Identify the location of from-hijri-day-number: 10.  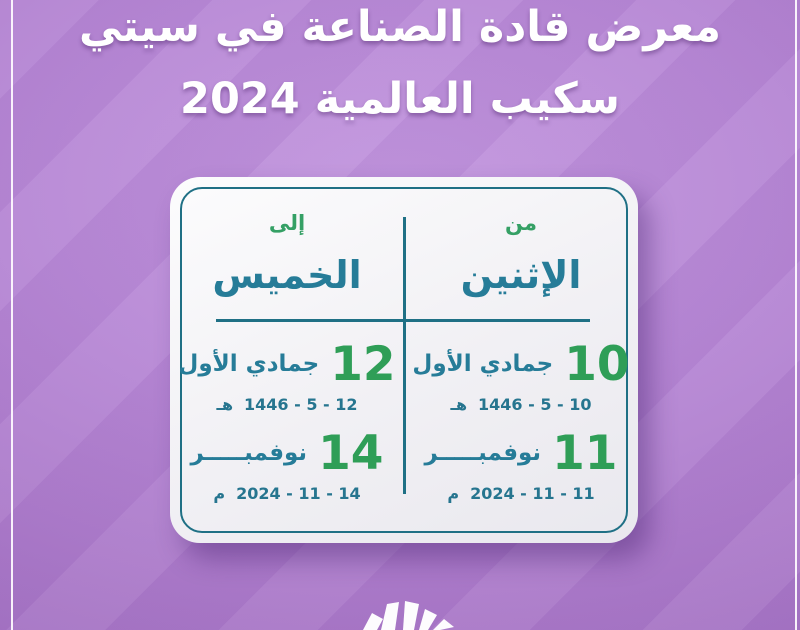
(597, 364).